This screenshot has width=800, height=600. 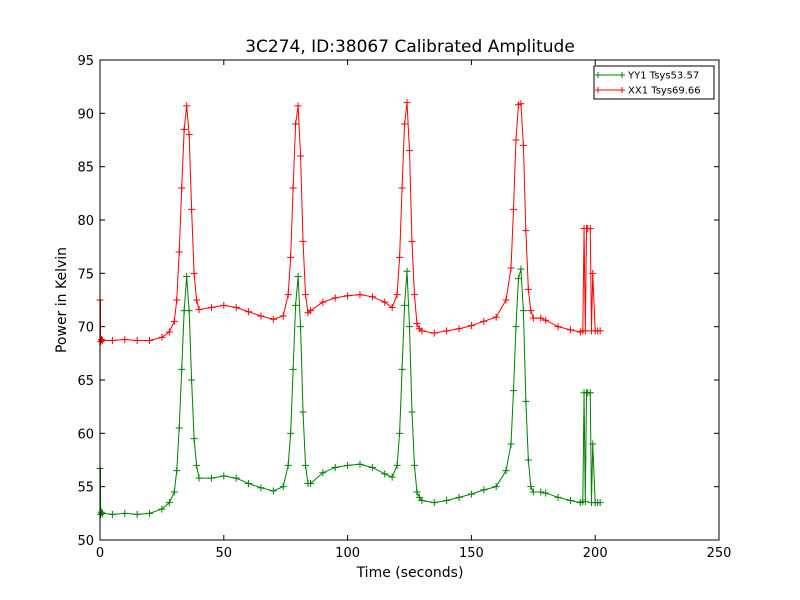 What do you see at coordinates (85, 114) in the screenshot?
I see `y-tick-label: 90` at bounding box center [85, 114].